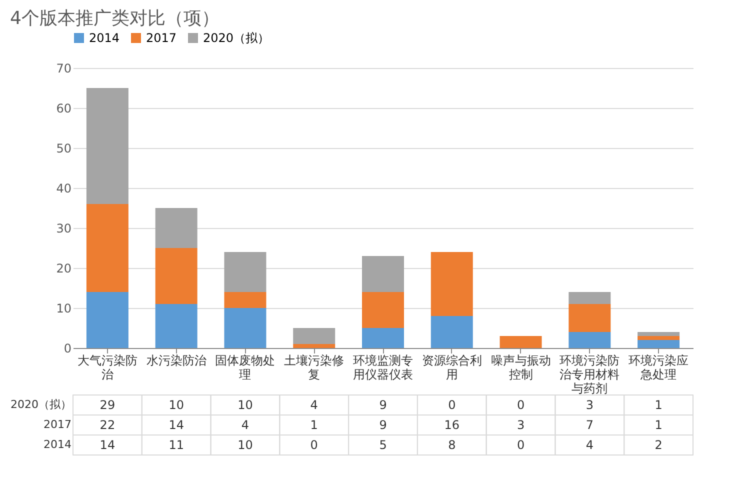 The height and width of the screenshot is (495, 735). What do you see at coordinates (520, 368) in the screenshot?
I see `x-tick-label: 噪声与振动控制` at bounding box center [520, 368].